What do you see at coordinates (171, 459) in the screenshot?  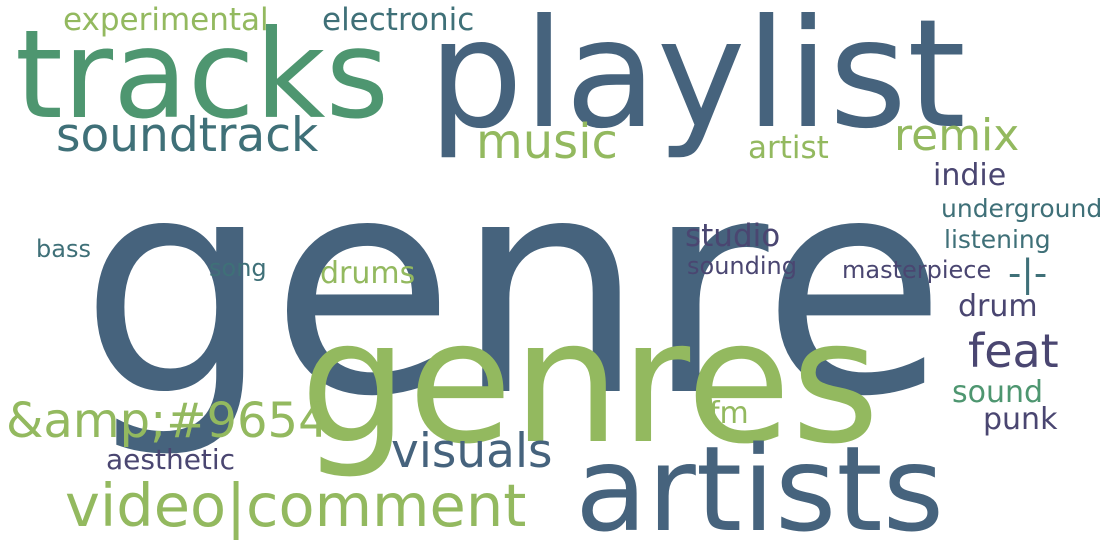 I see `word-aesthetic: aesthetic` at bounding box center [171, 459].